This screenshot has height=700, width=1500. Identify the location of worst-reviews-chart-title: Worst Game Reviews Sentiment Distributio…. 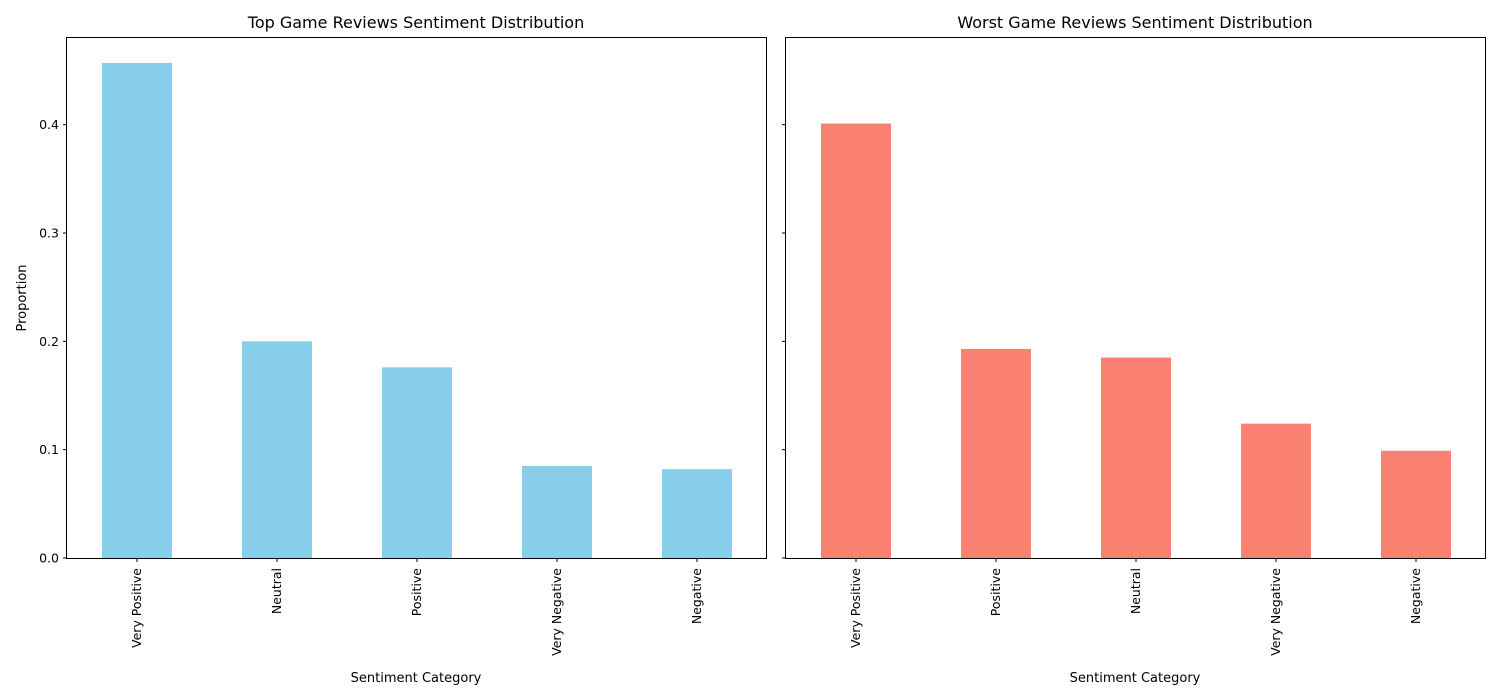
(1134, 22).